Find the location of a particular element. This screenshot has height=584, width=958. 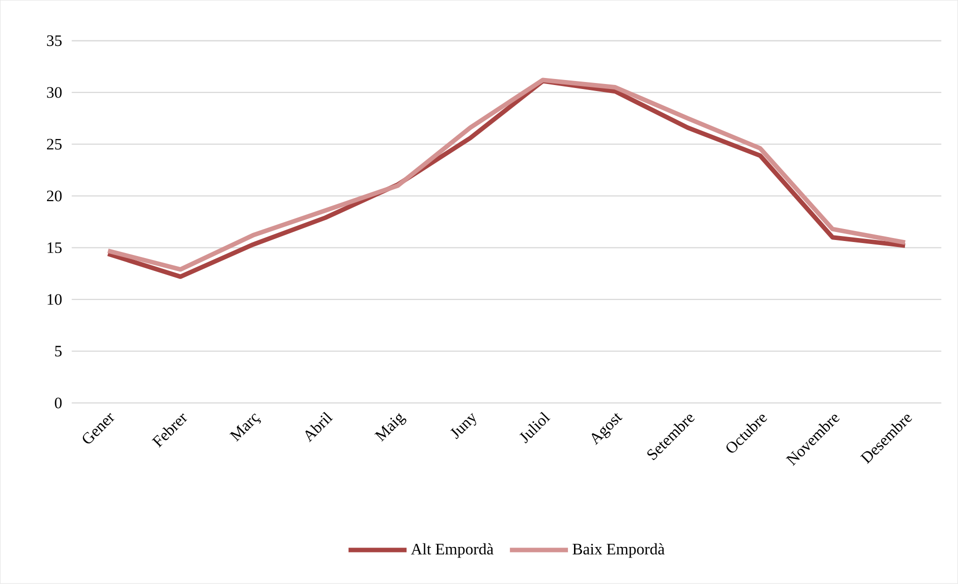

y-tick-label: 0 is located at coordinates (58, 403).